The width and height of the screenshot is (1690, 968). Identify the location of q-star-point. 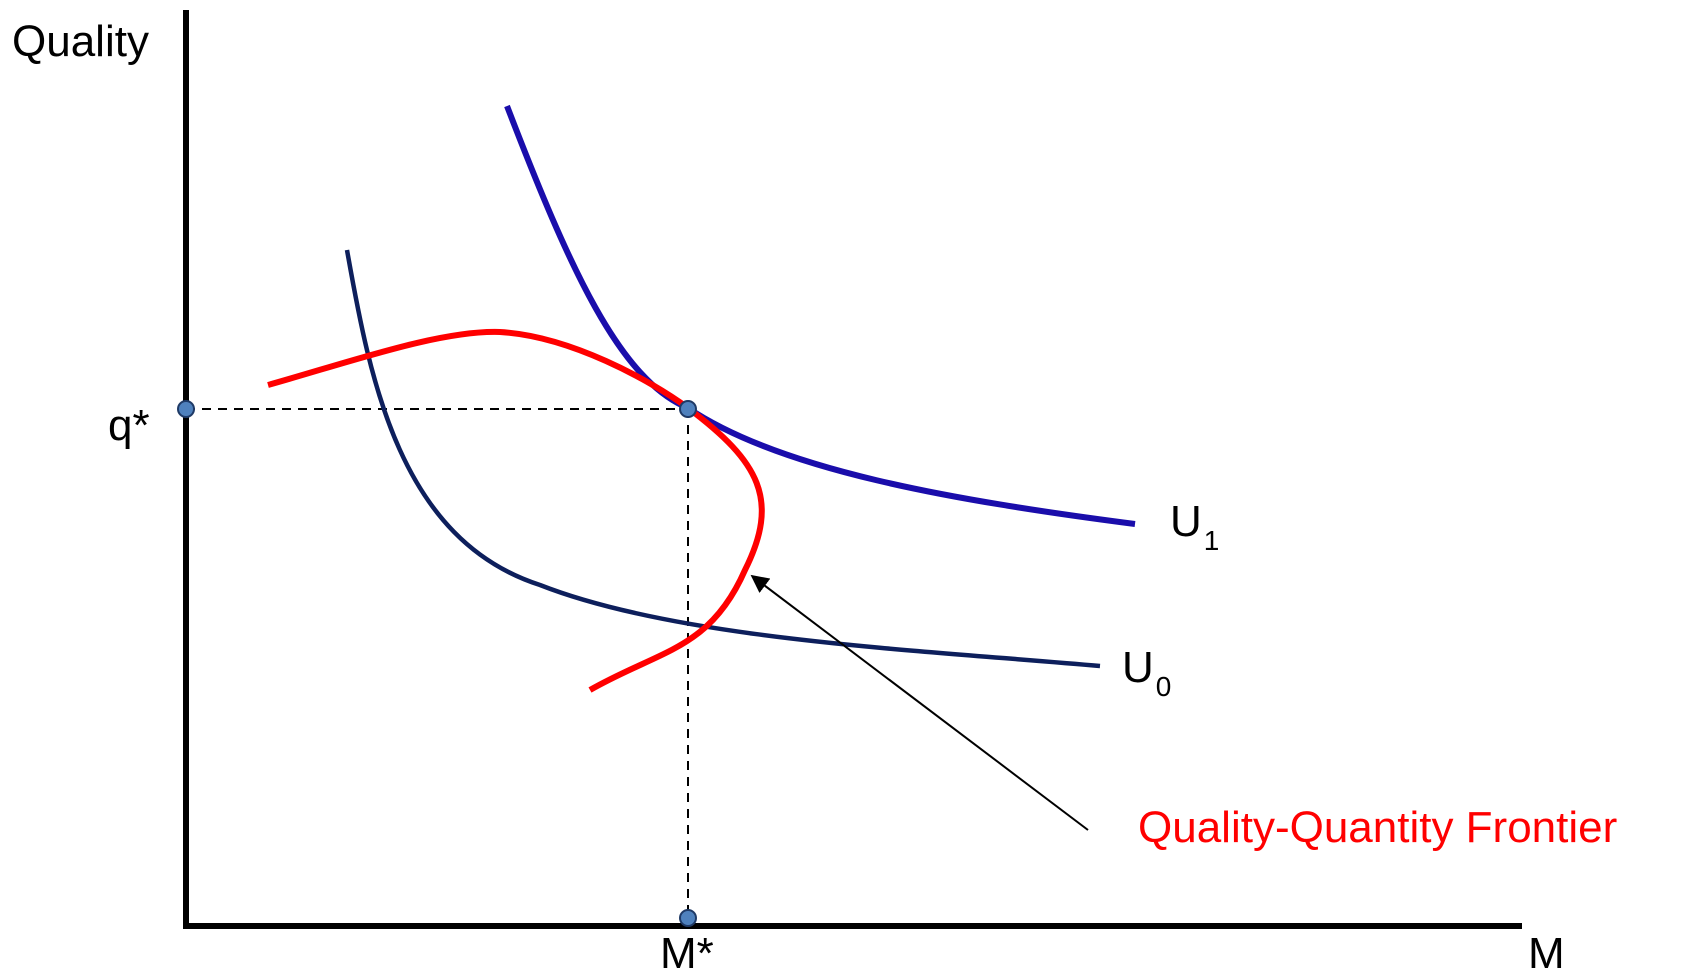
(186, 409).